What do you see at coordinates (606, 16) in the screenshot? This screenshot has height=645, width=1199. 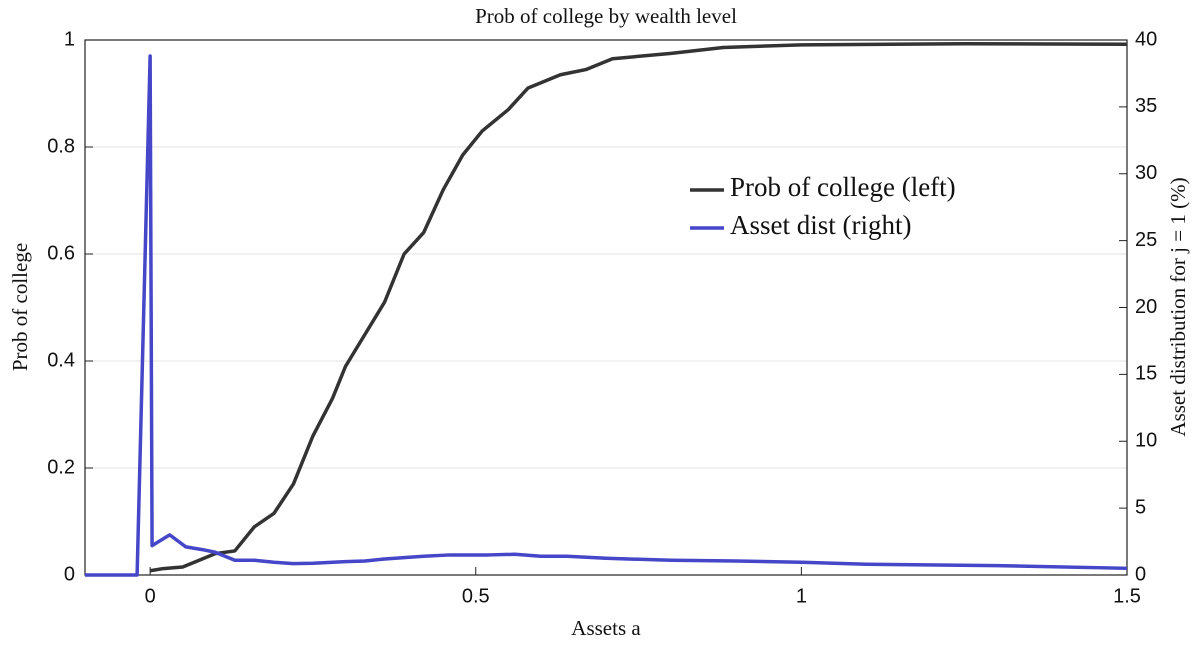 I see `chart-title: Prob of college by wealth level` at bounding box center [606, 16].